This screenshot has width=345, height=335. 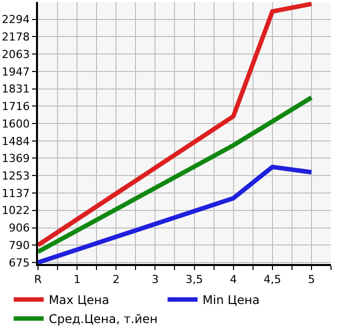 What do you see at coordinates (38, 279) in the screenshot?
I see `x-tick-label: R` at bounding box center [38, 279].